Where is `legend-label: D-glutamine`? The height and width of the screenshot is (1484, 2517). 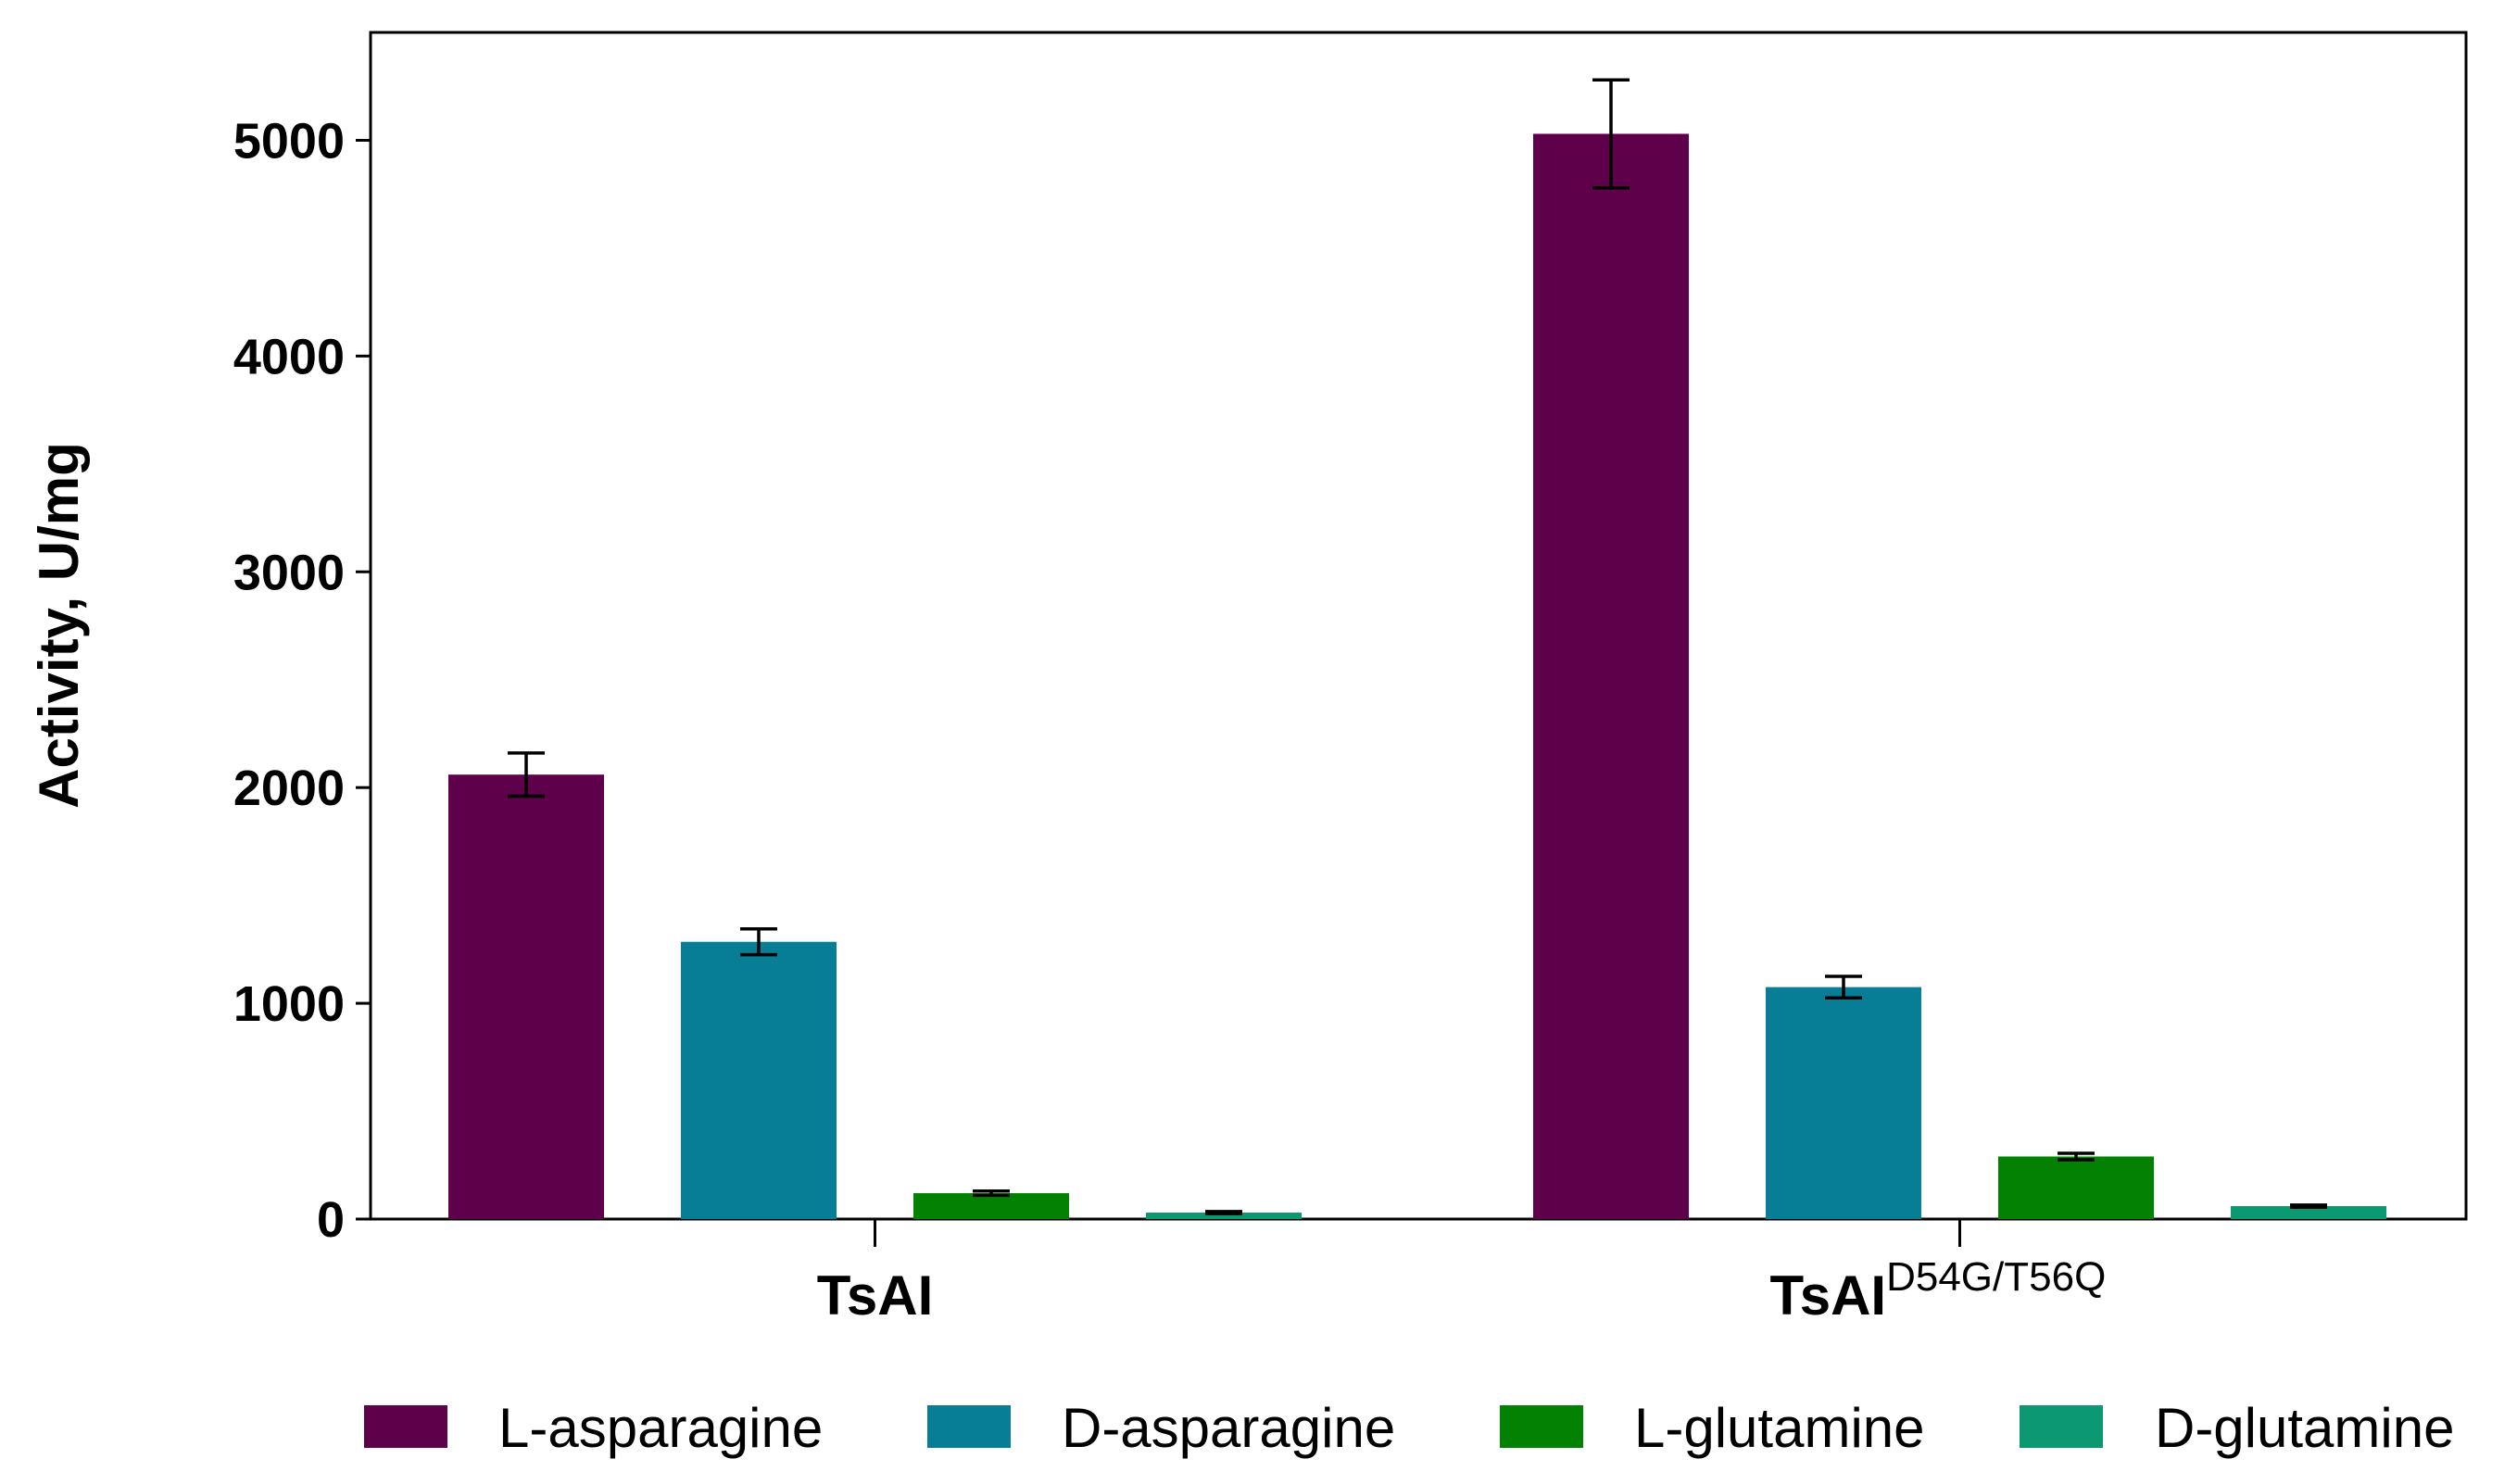
legend-label: D-glutamine is located at coordinates (2304, 1428).